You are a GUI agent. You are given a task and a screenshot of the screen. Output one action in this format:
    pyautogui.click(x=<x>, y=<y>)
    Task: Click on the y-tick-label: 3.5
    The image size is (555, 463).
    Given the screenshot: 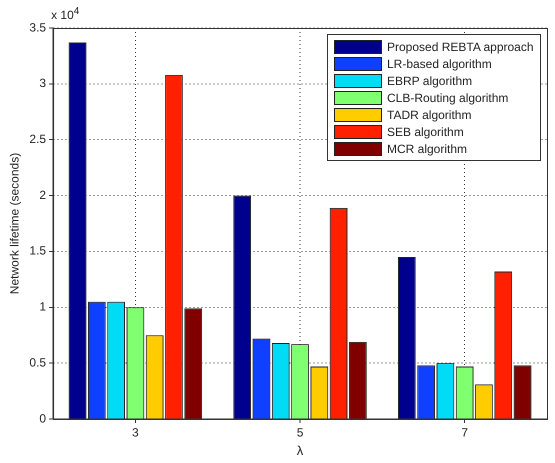 What is the action you would take?
    pyautogui.click(x=37, y=27)
    